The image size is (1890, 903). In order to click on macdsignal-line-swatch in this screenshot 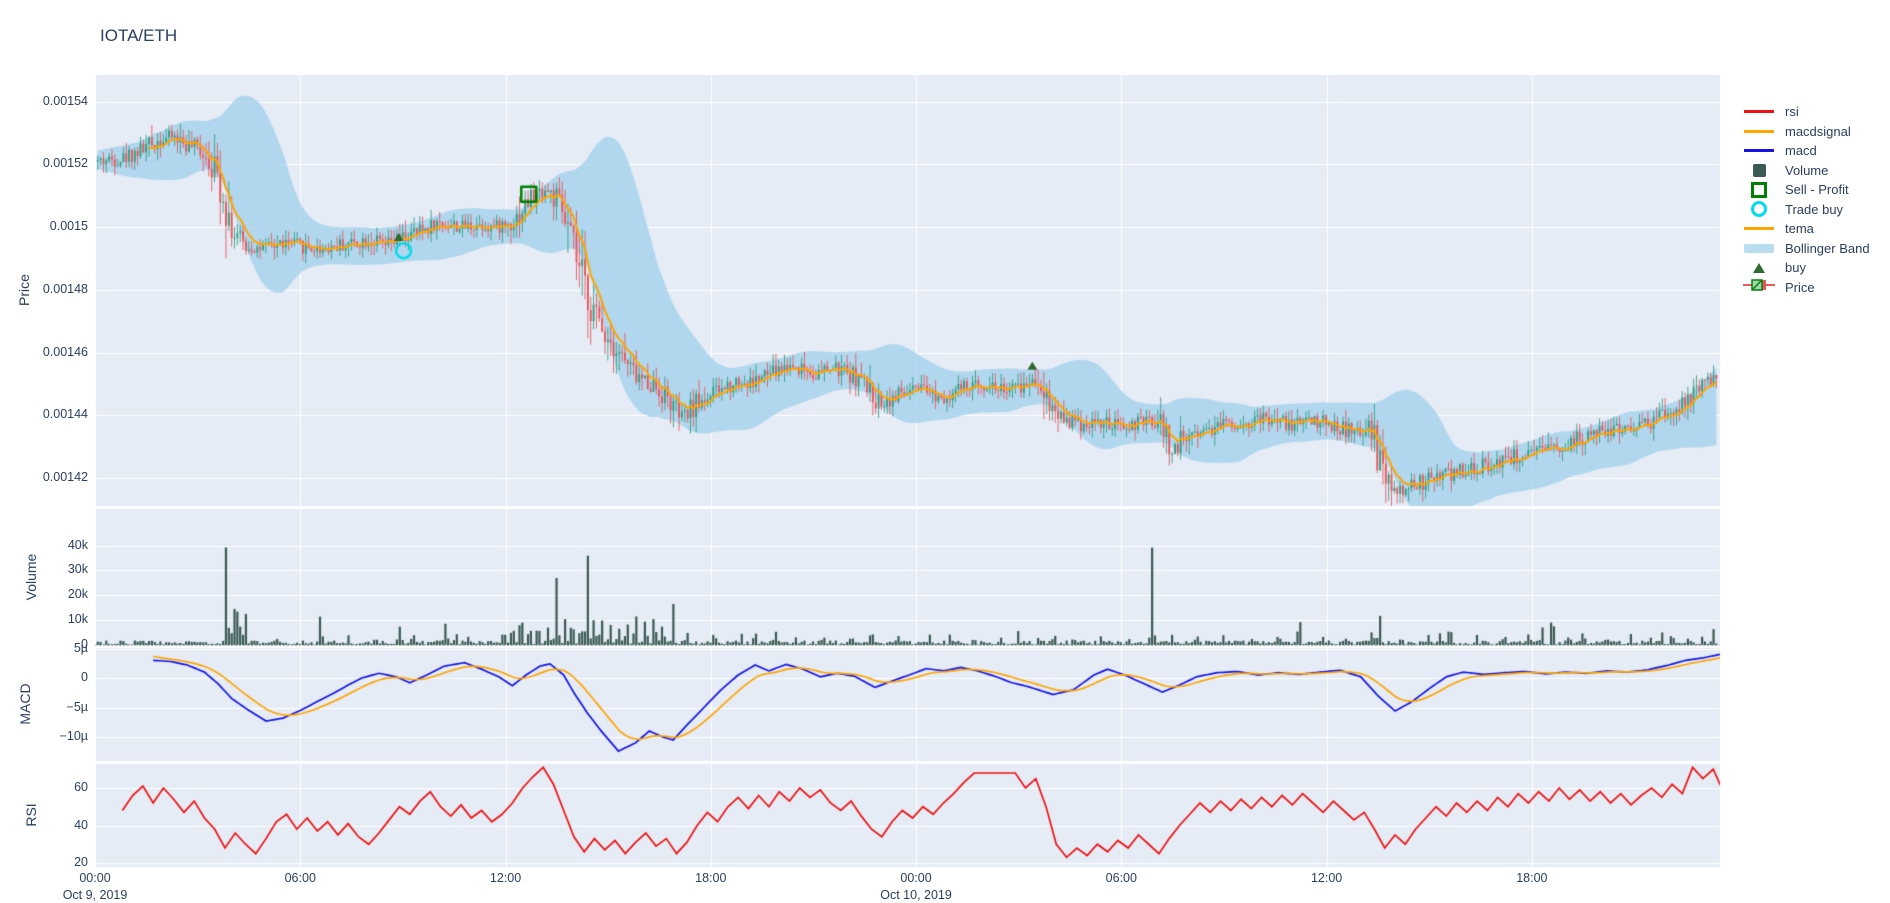, I will do `click(1759, 131)`.